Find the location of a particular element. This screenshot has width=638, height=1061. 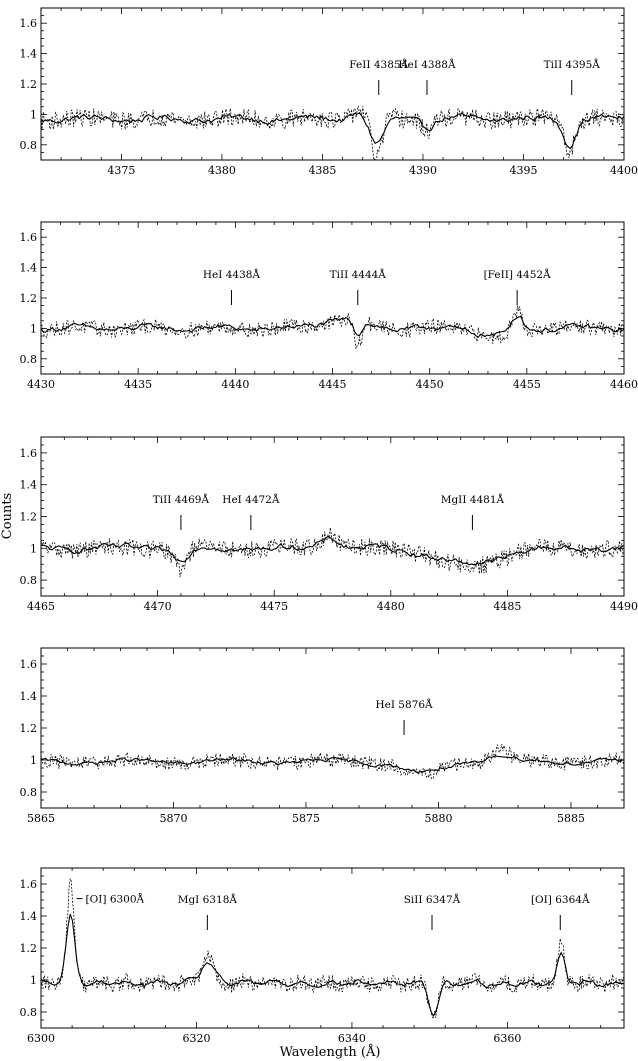

panel-4-frame is located at coordinates (332, 728).